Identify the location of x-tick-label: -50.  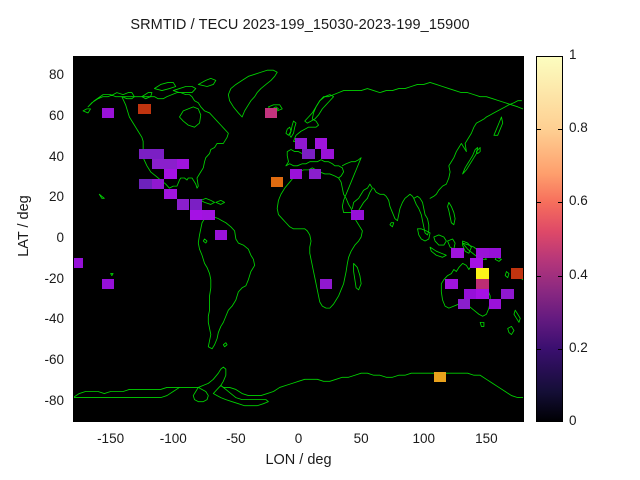
(236, 438).